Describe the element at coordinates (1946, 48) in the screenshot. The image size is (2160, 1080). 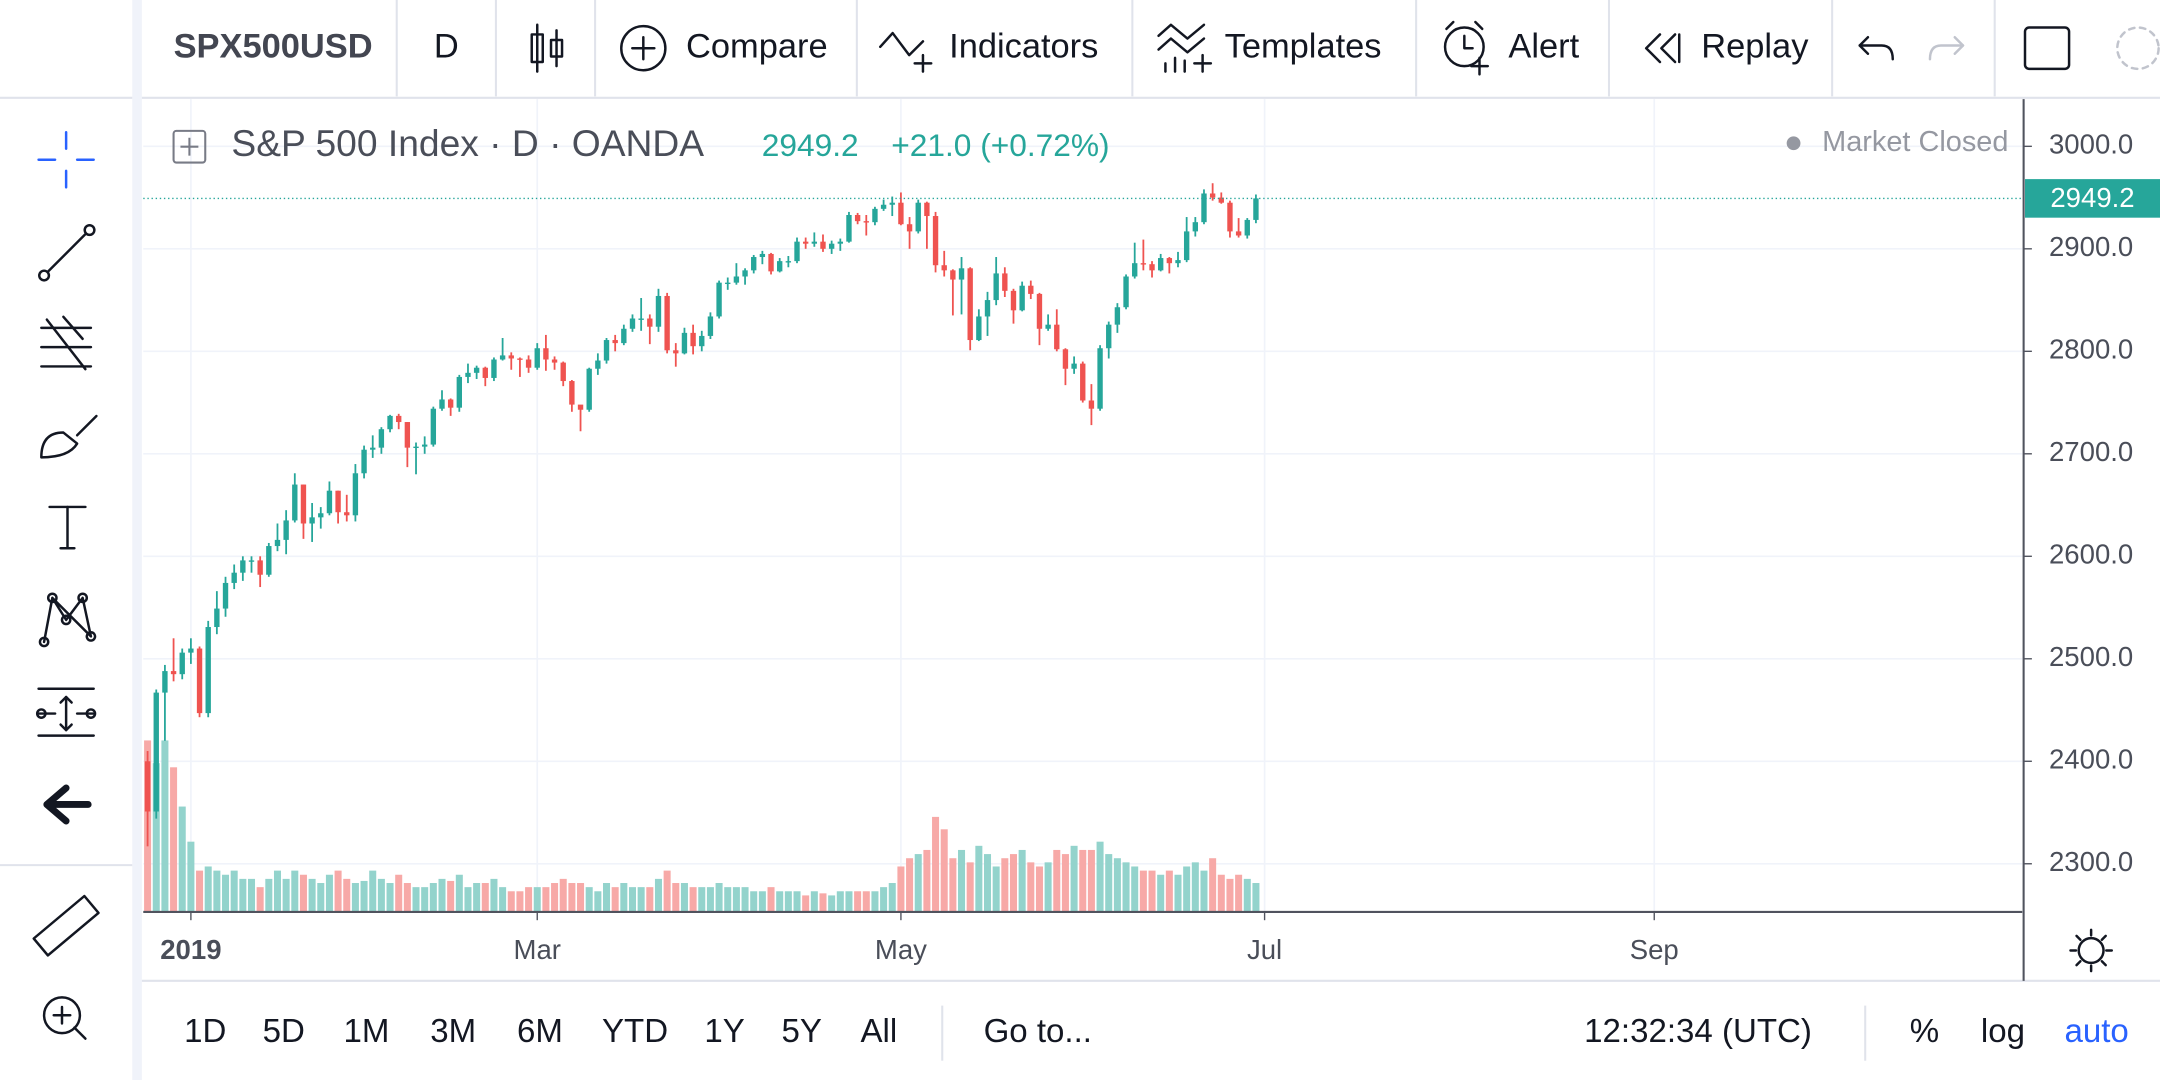
I see `redo-button` at that location.